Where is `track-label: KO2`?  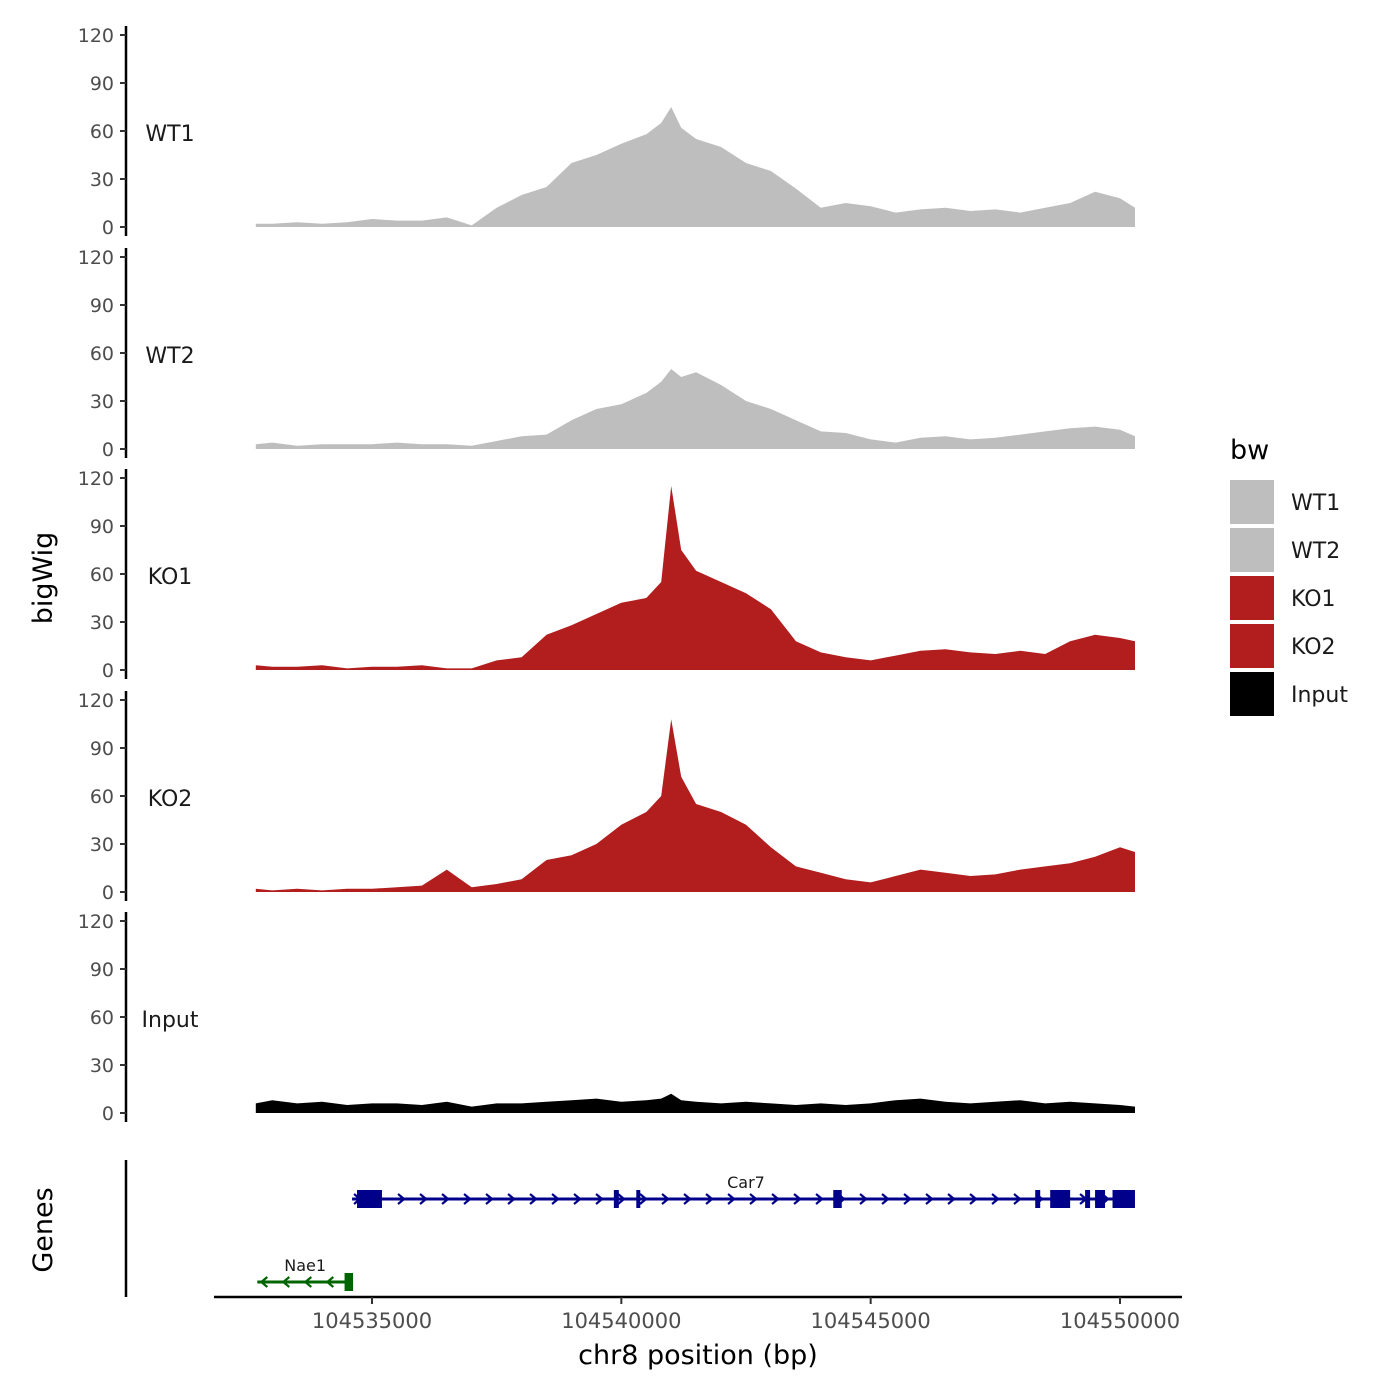
track-label: KO2 is located at coordinates (170, 799).